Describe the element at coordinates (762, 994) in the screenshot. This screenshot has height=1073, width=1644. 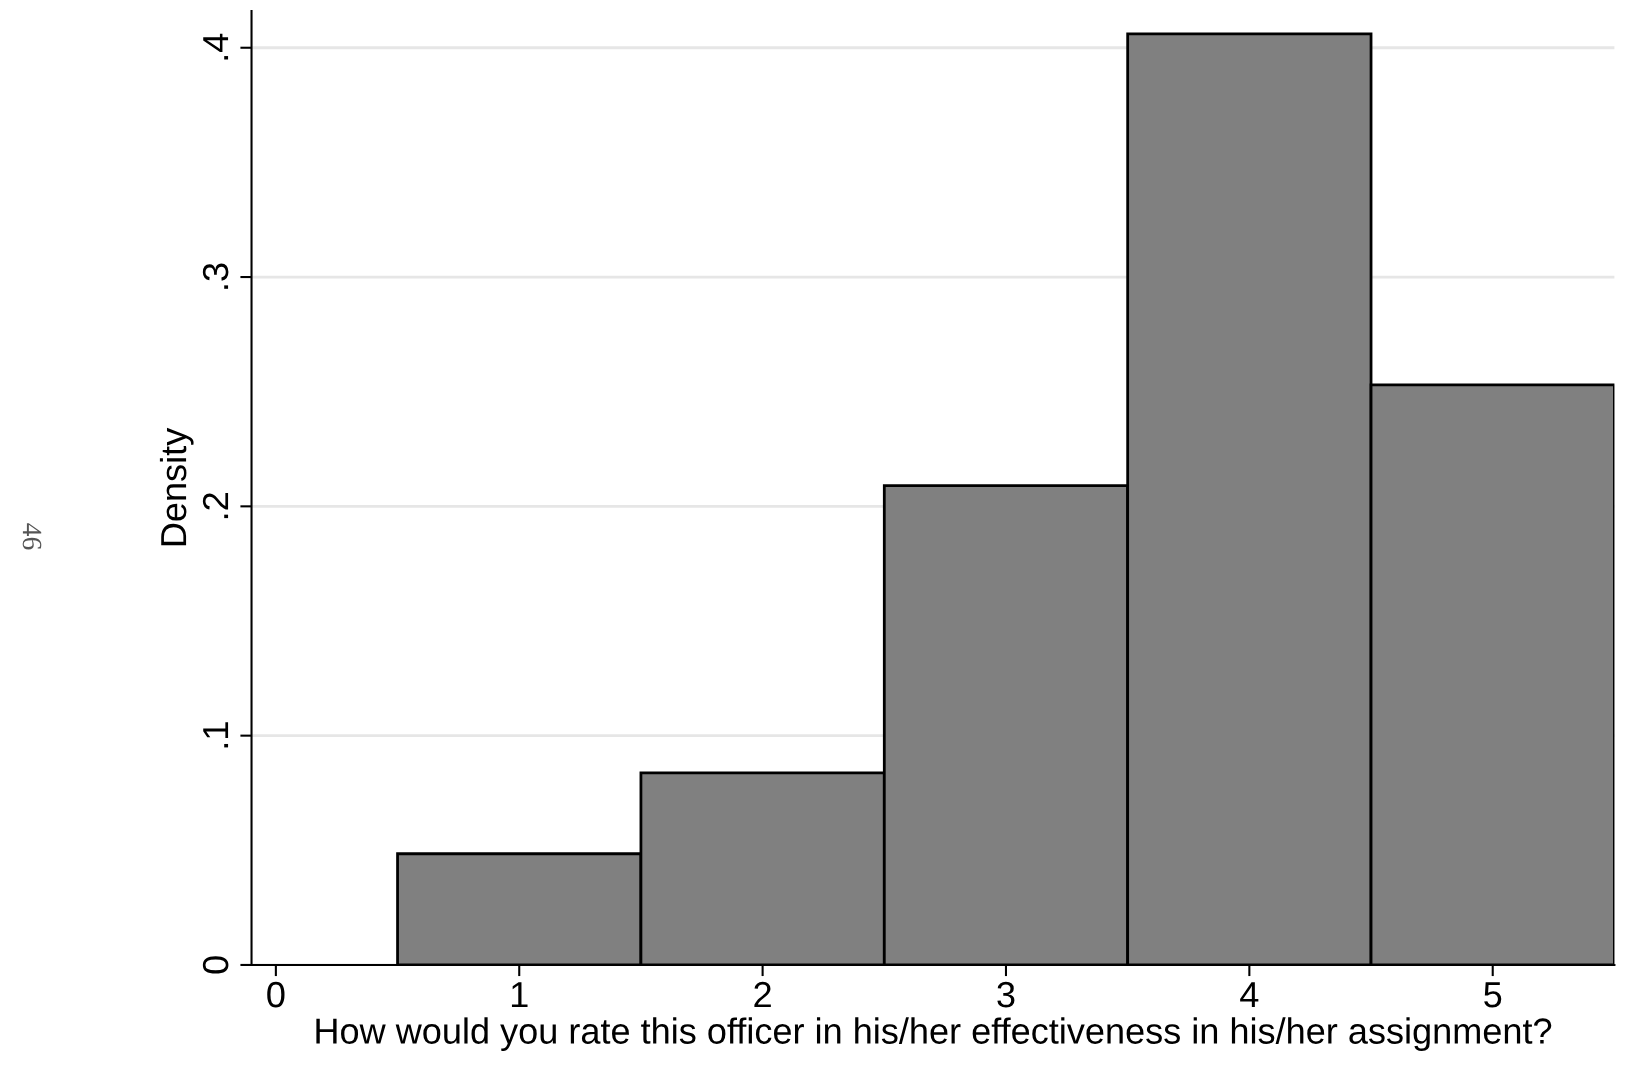
I see `x-tick-label: 2` at that location.